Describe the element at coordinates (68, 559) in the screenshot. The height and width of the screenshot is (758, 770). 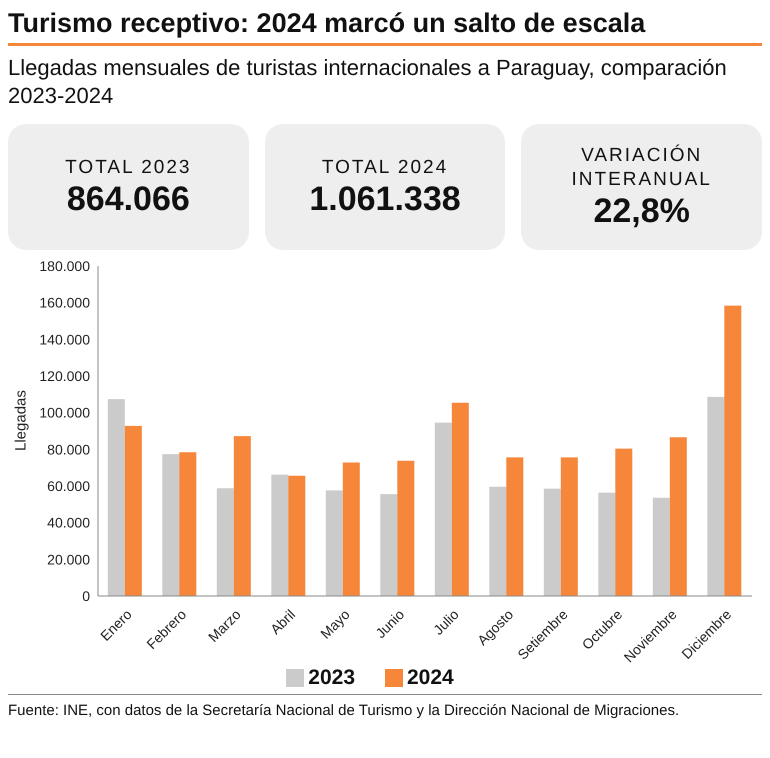
I see `y-tick-label: 20.000` at that location.